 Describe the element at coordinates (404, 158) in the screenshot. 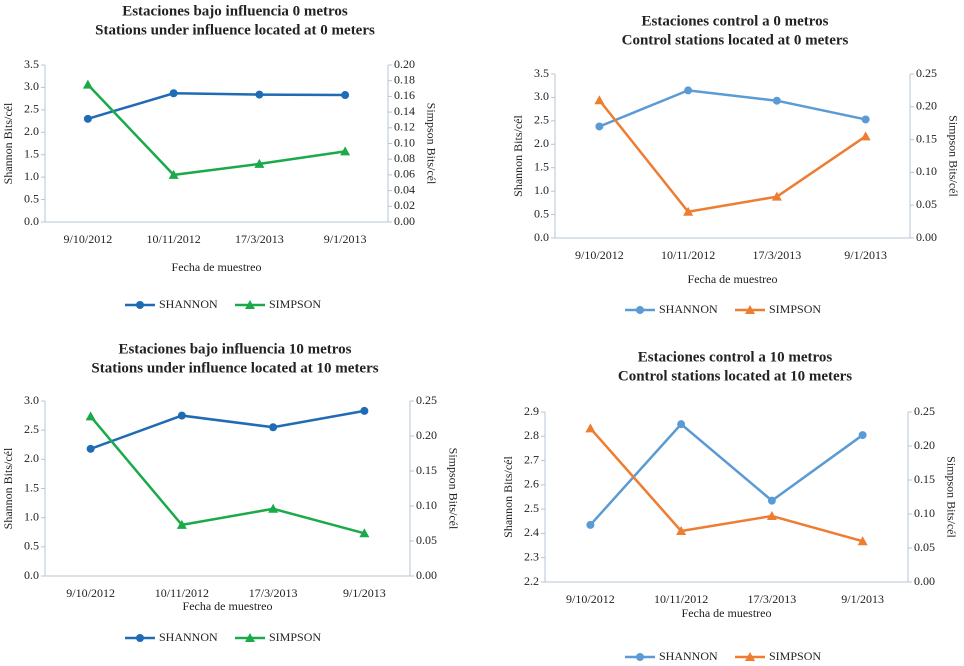

I see `y2-tick-label: 0.08` at that location.